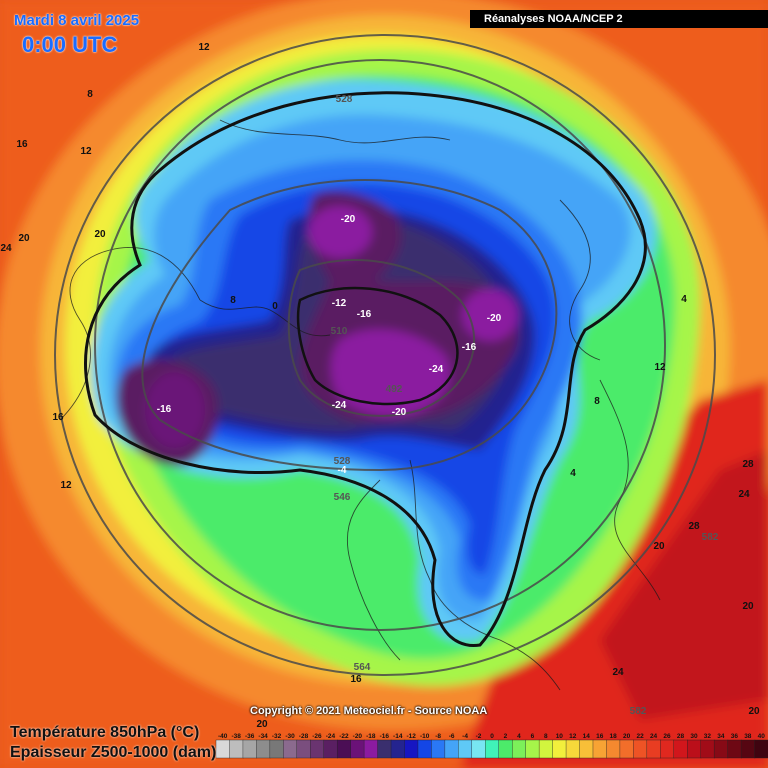 The width and height of the screenshot is (768, 768). Describe the element at coordinates (627, 736) in the screenshot. I see `legend-tick-label: 20` at that location.